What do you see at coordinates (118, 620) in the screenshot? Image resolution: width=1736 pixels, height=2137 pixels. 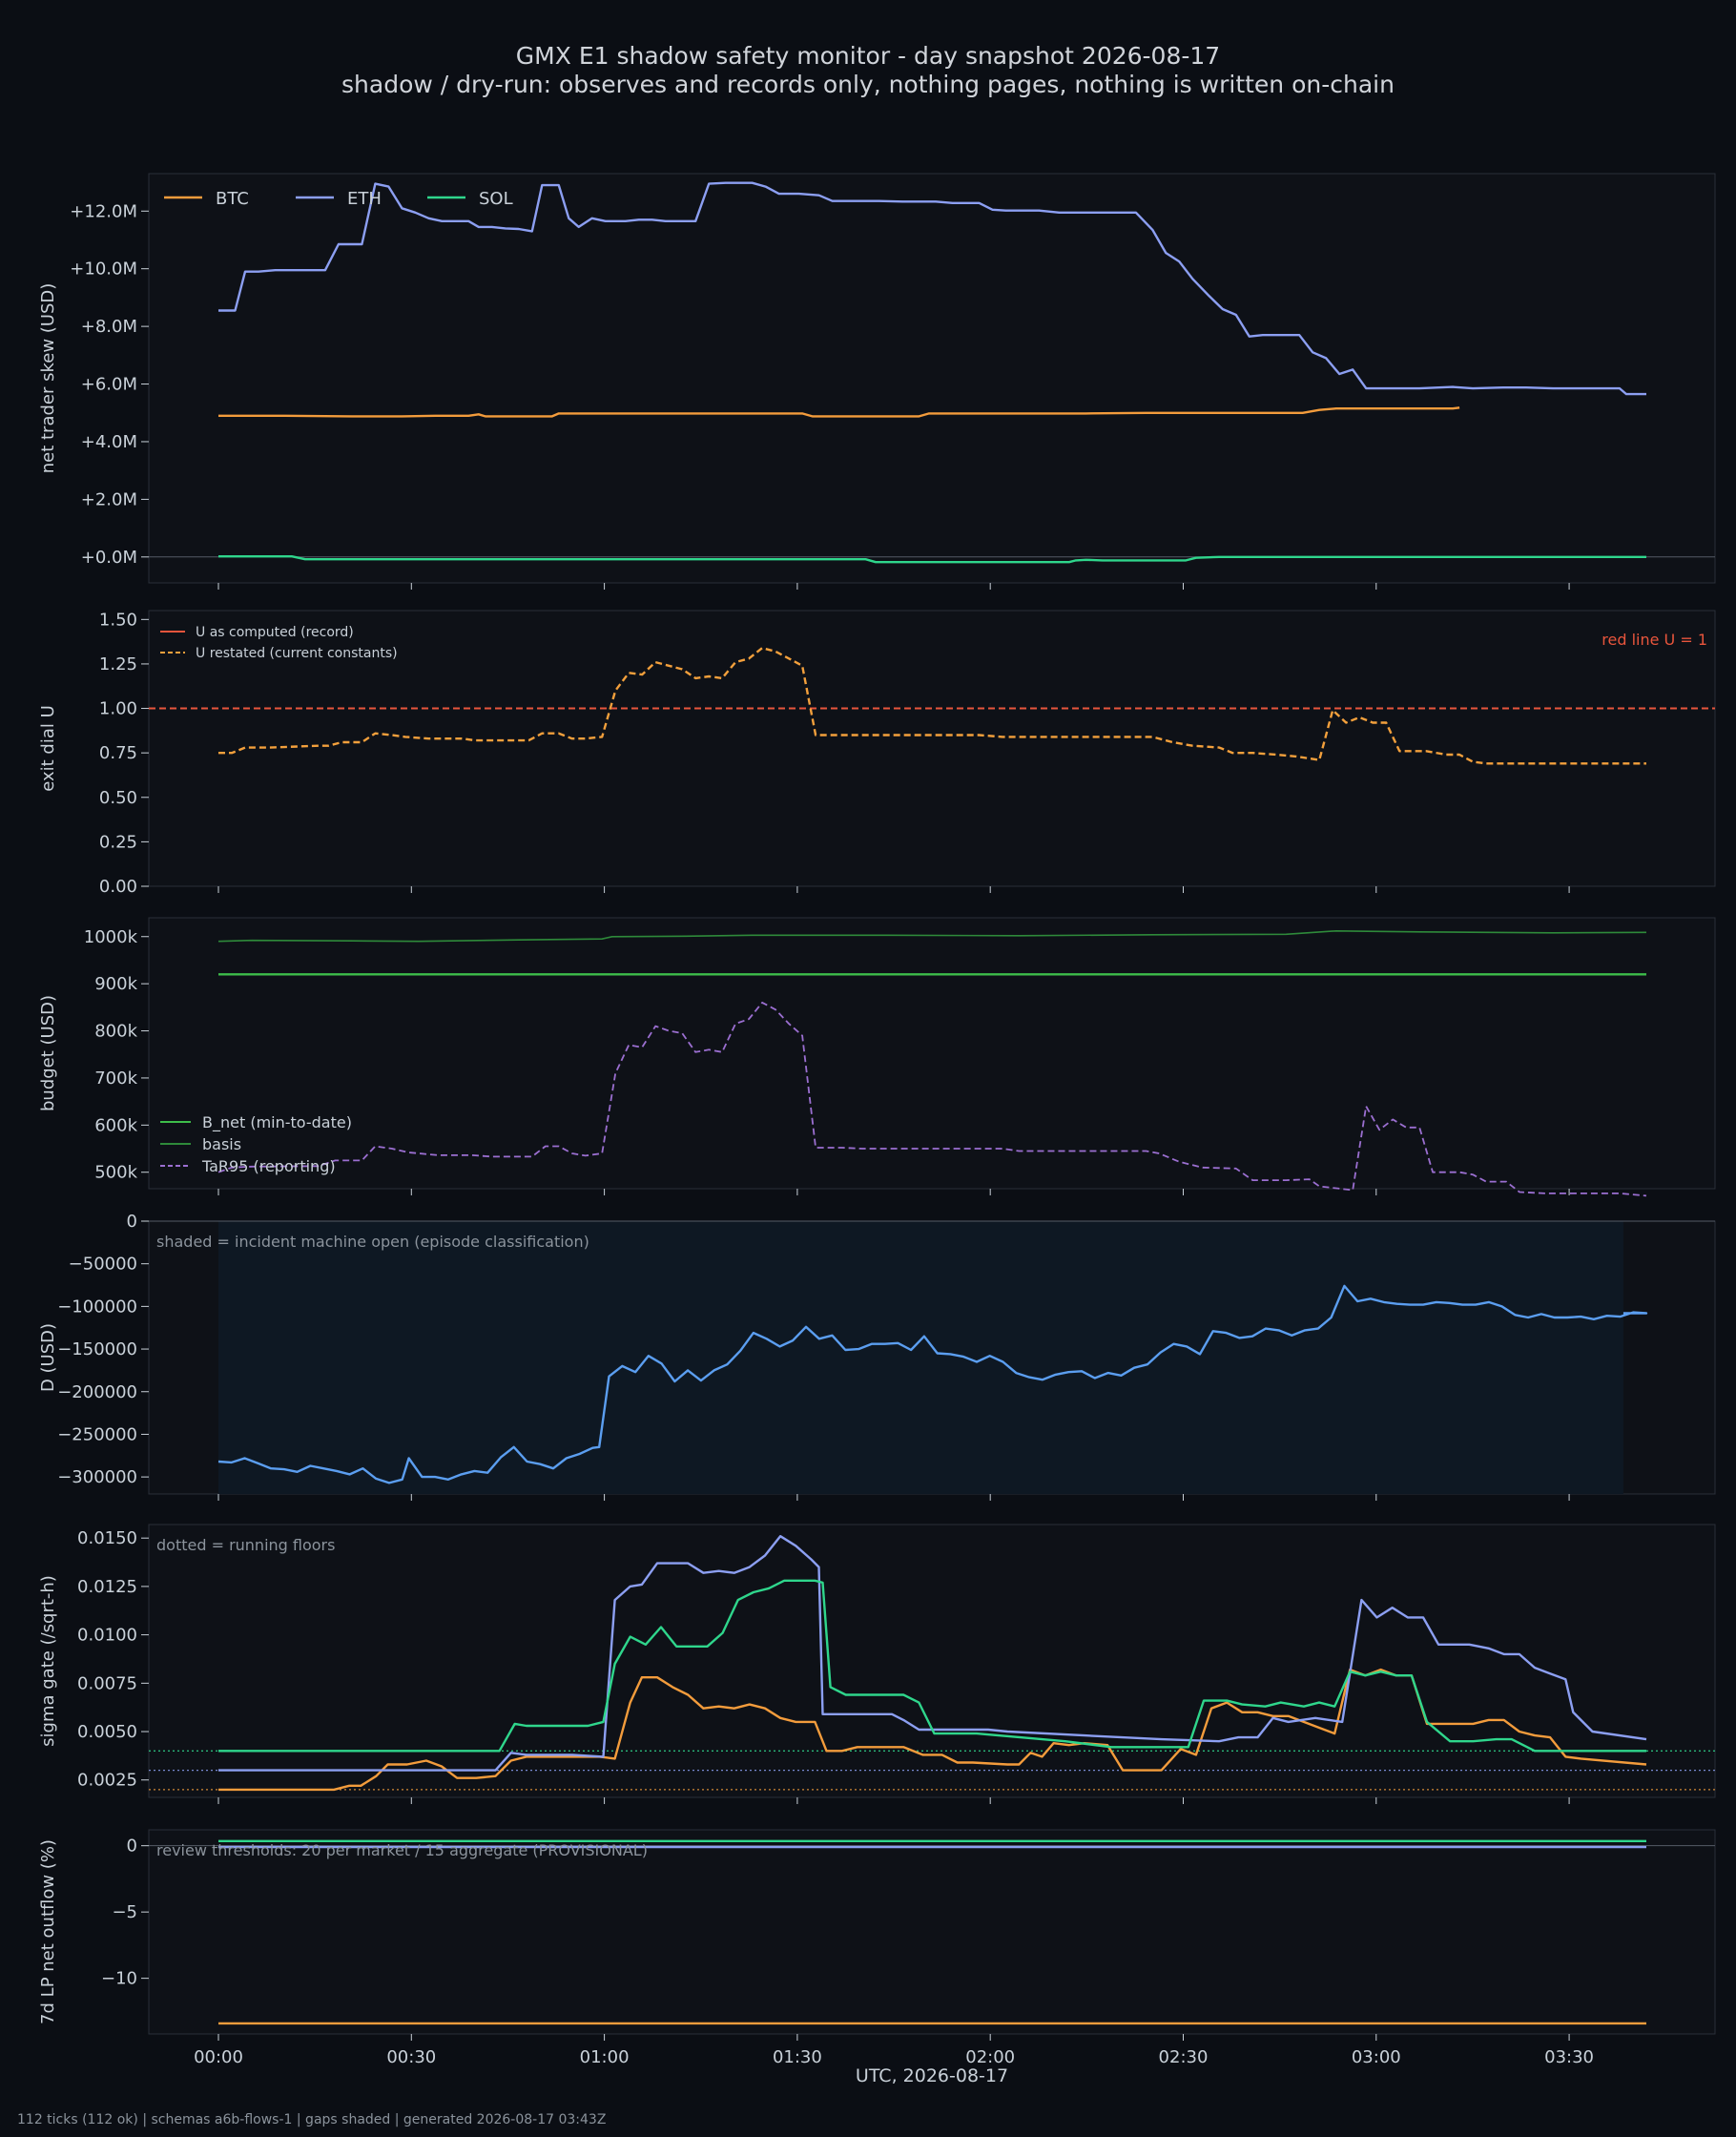 I see `y-tick-label: 1.50` at bounding box center [118, 620].